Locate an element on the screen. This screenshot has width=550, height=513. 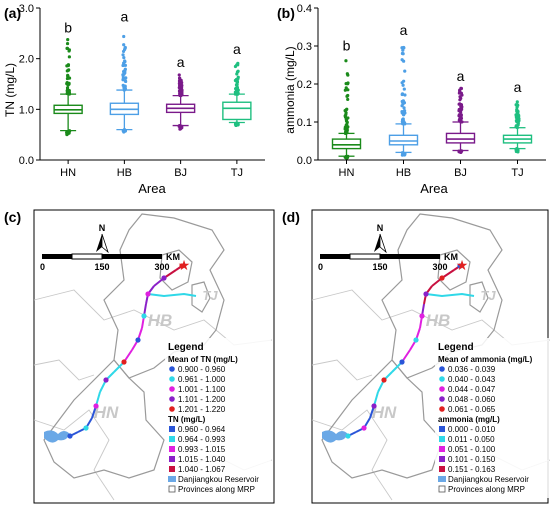
y-tick-label: 0.0 is located at coordinates (26, 161).